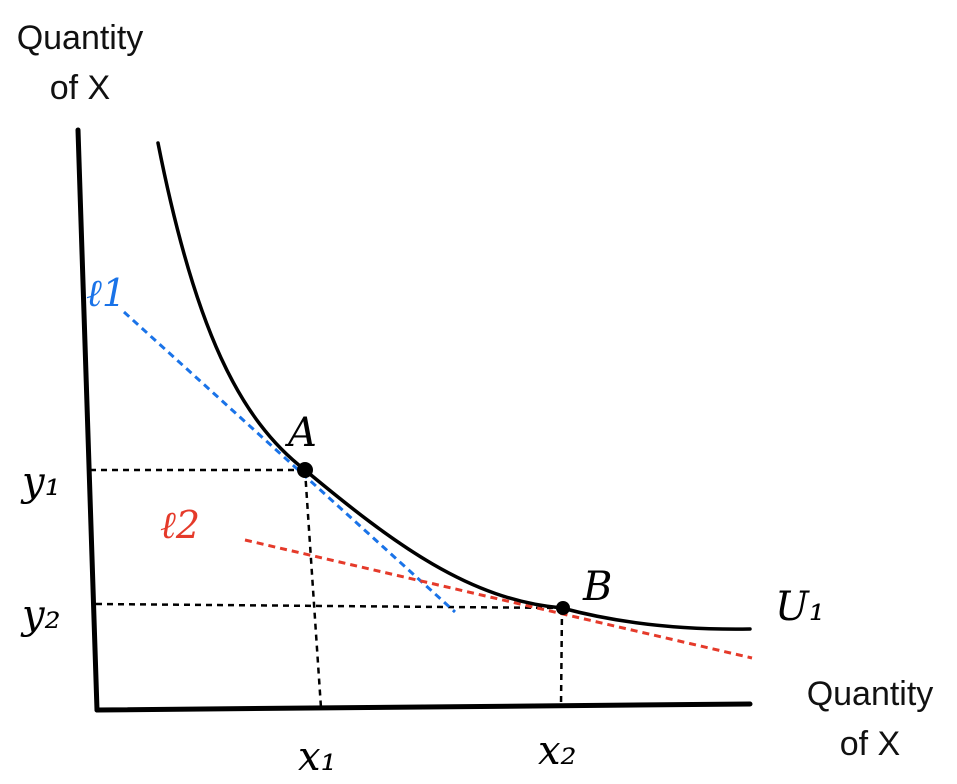 Image resolution: width=957 pixels, height=784 pixels. Describe the element at coordinates (40, 482) in the screenshot. I see `y-tick-y1: y₁` at that location.